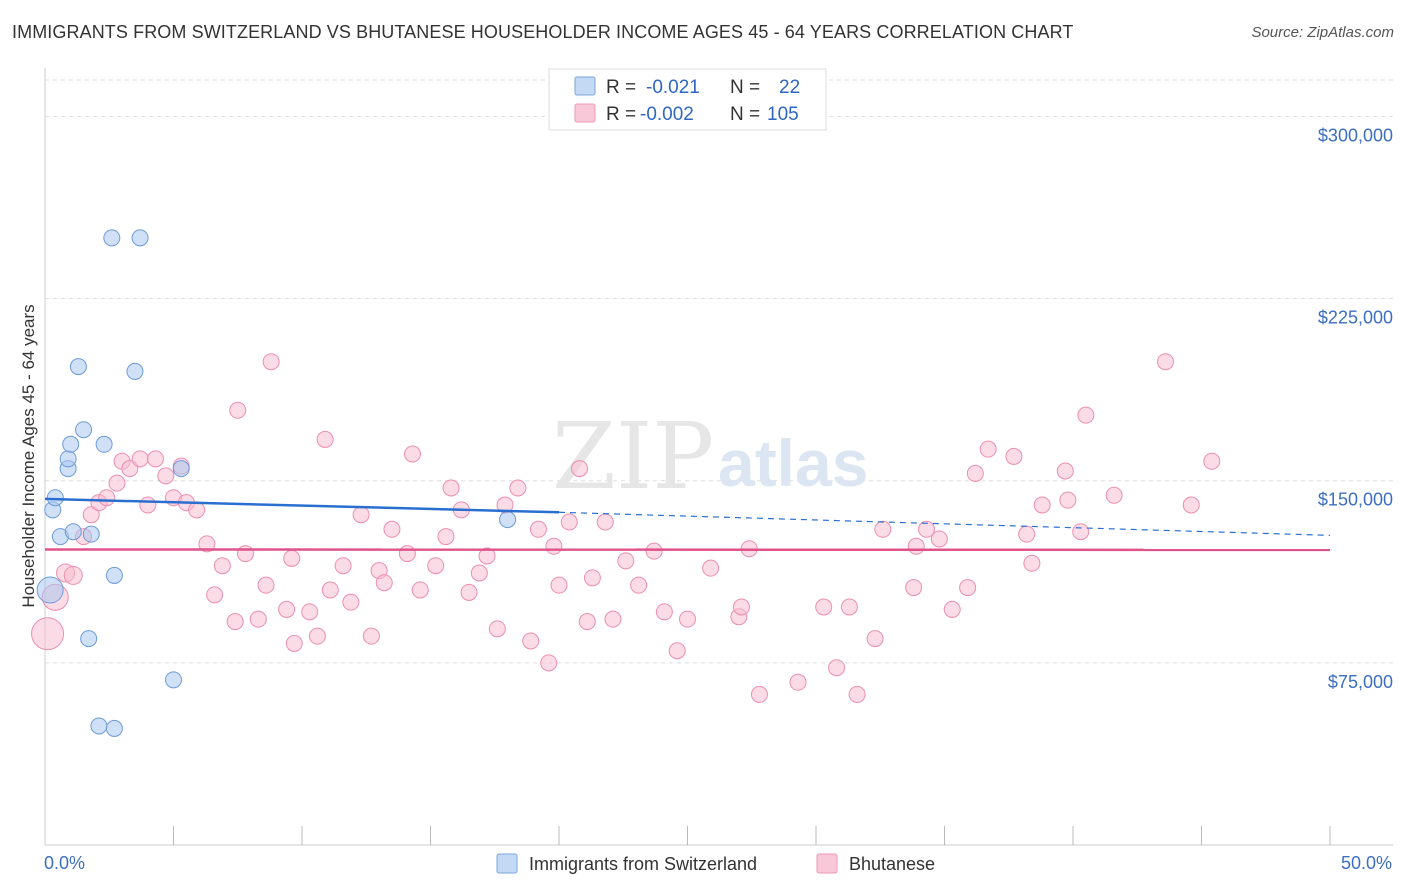 The height and width of the screenshot is (892, 1406). What do you see at coordinates (507, 863) in the screenshot?
I see `bottom-legend-swatch-switzerland` at bounding box center [507, 863].